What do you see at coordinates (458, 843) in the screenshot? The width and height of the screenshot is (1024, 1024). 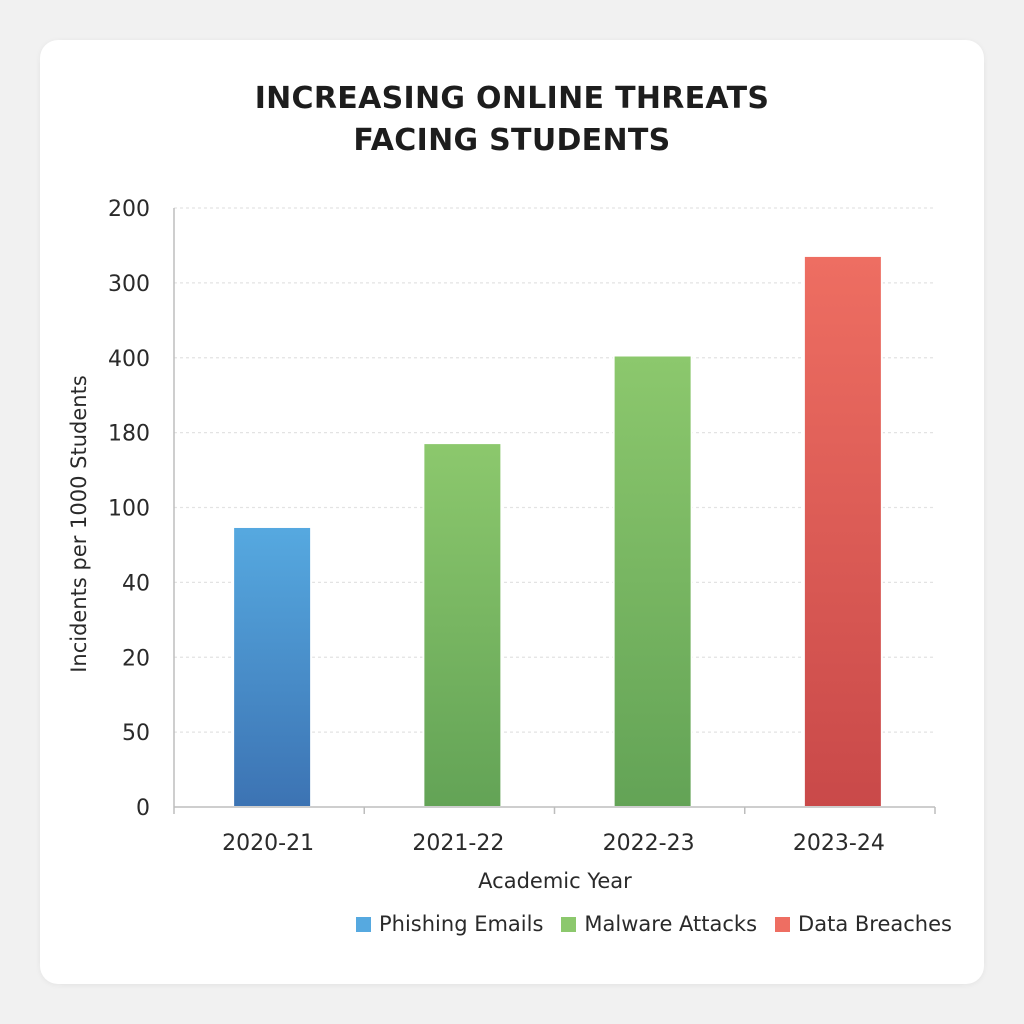 I see `x-tick-label: 2021-22` at bounding box center [458, 843].